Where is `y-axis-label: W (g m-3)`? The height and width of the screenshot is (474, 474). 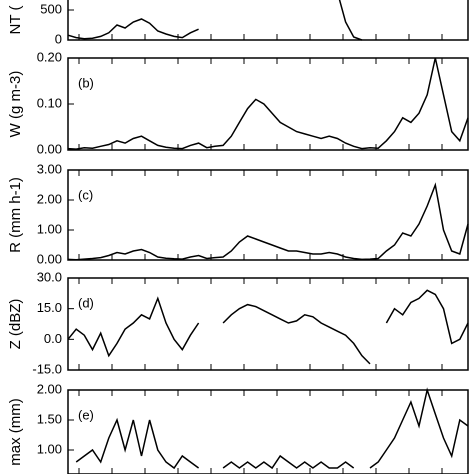
y-axis-label: W (g m-3) is located at coordinates (15, 104).